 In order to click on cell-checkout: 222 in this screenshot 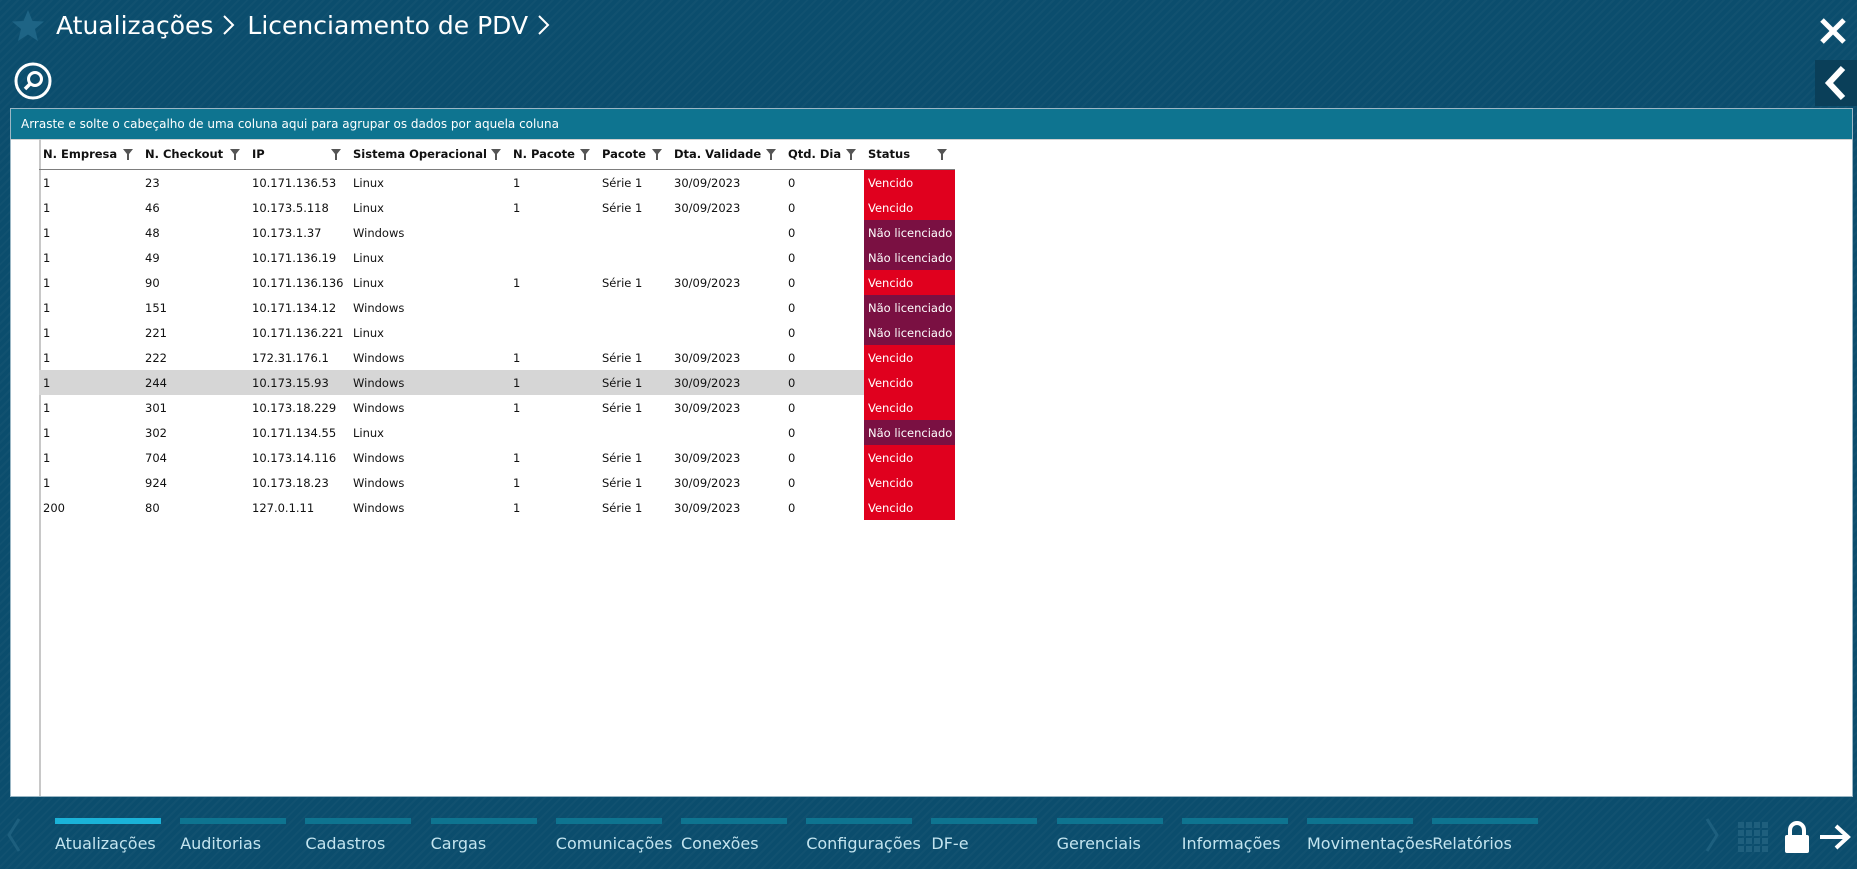, I will do `click(156, 357)`.